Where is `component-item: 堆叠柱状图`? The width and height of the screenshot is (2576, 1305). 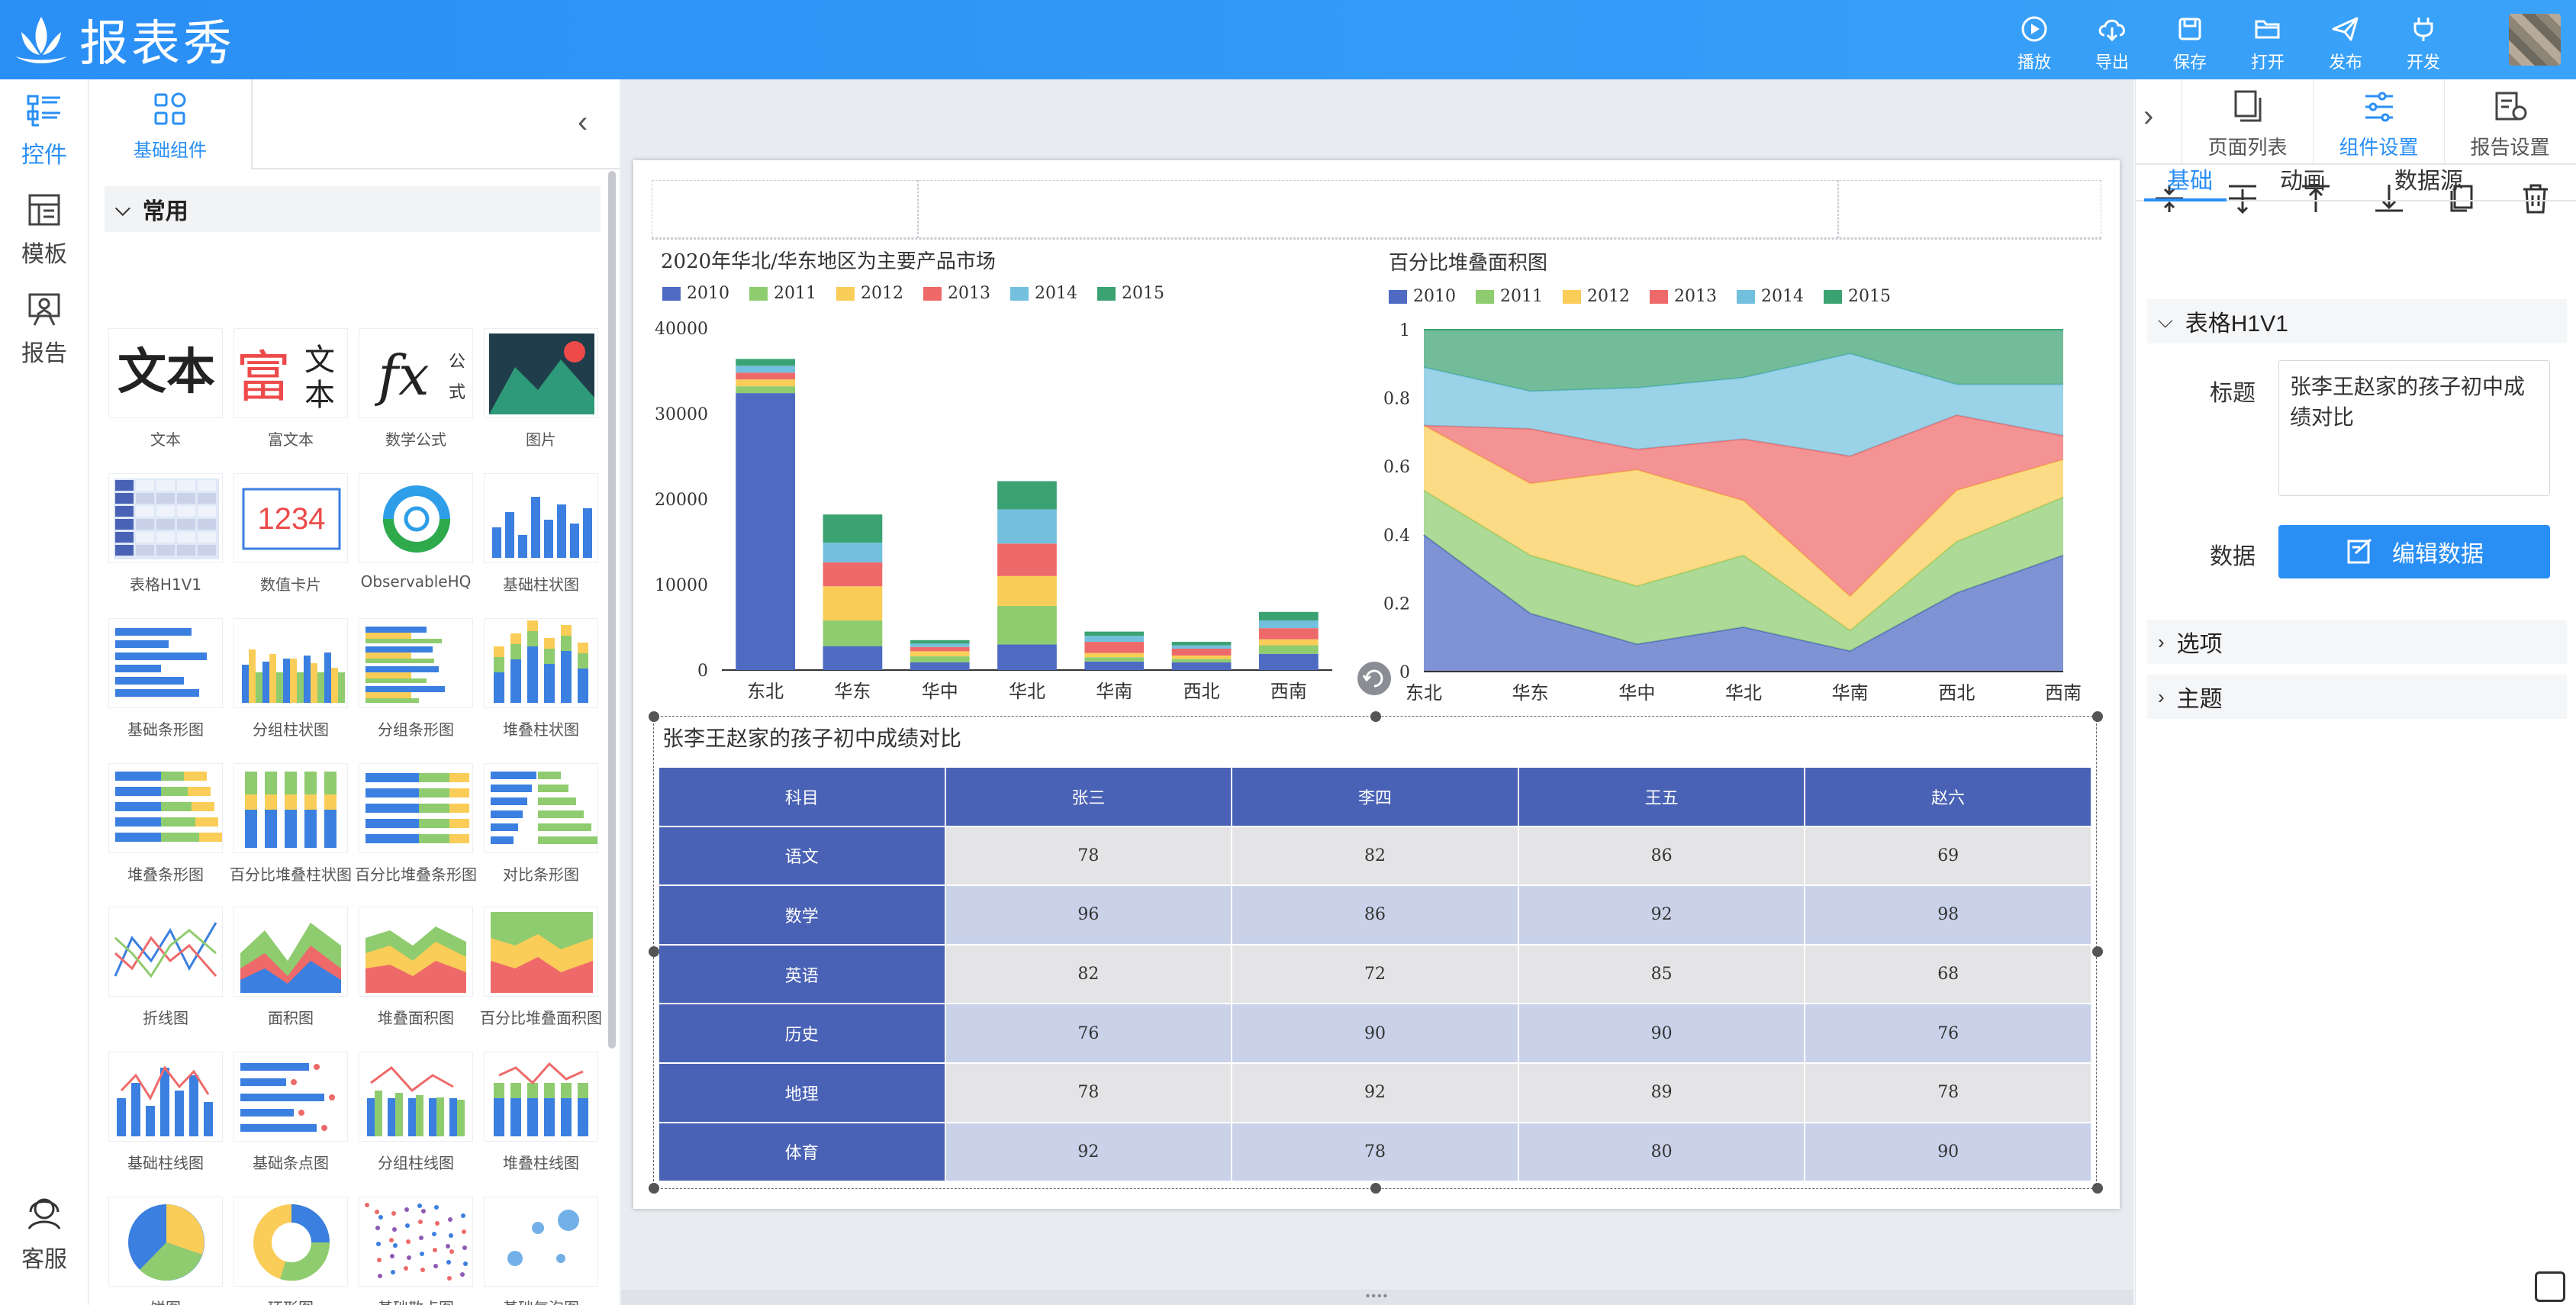
component-item: 堆叠柱状图 is located at coordinates (541, 679).